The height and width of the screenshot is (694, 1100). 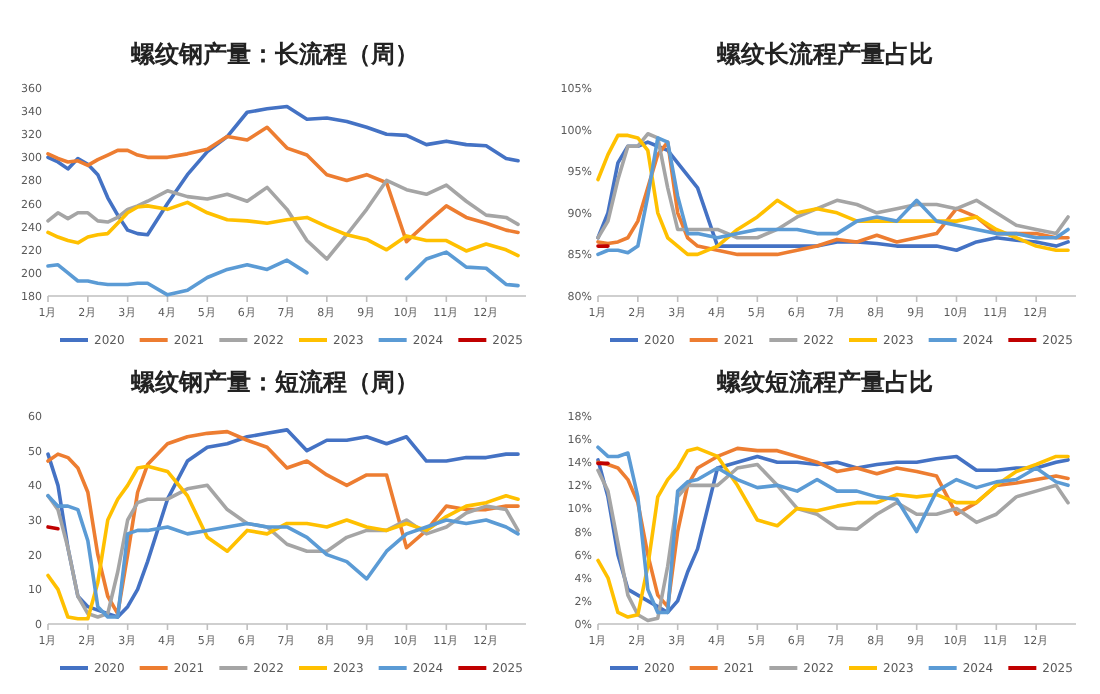 What do you see at coordinates (274, 54) in the screenshot?
I see `chart-title: 螺纹钢产量：长流程（周）` at bounding box center [274, 54].